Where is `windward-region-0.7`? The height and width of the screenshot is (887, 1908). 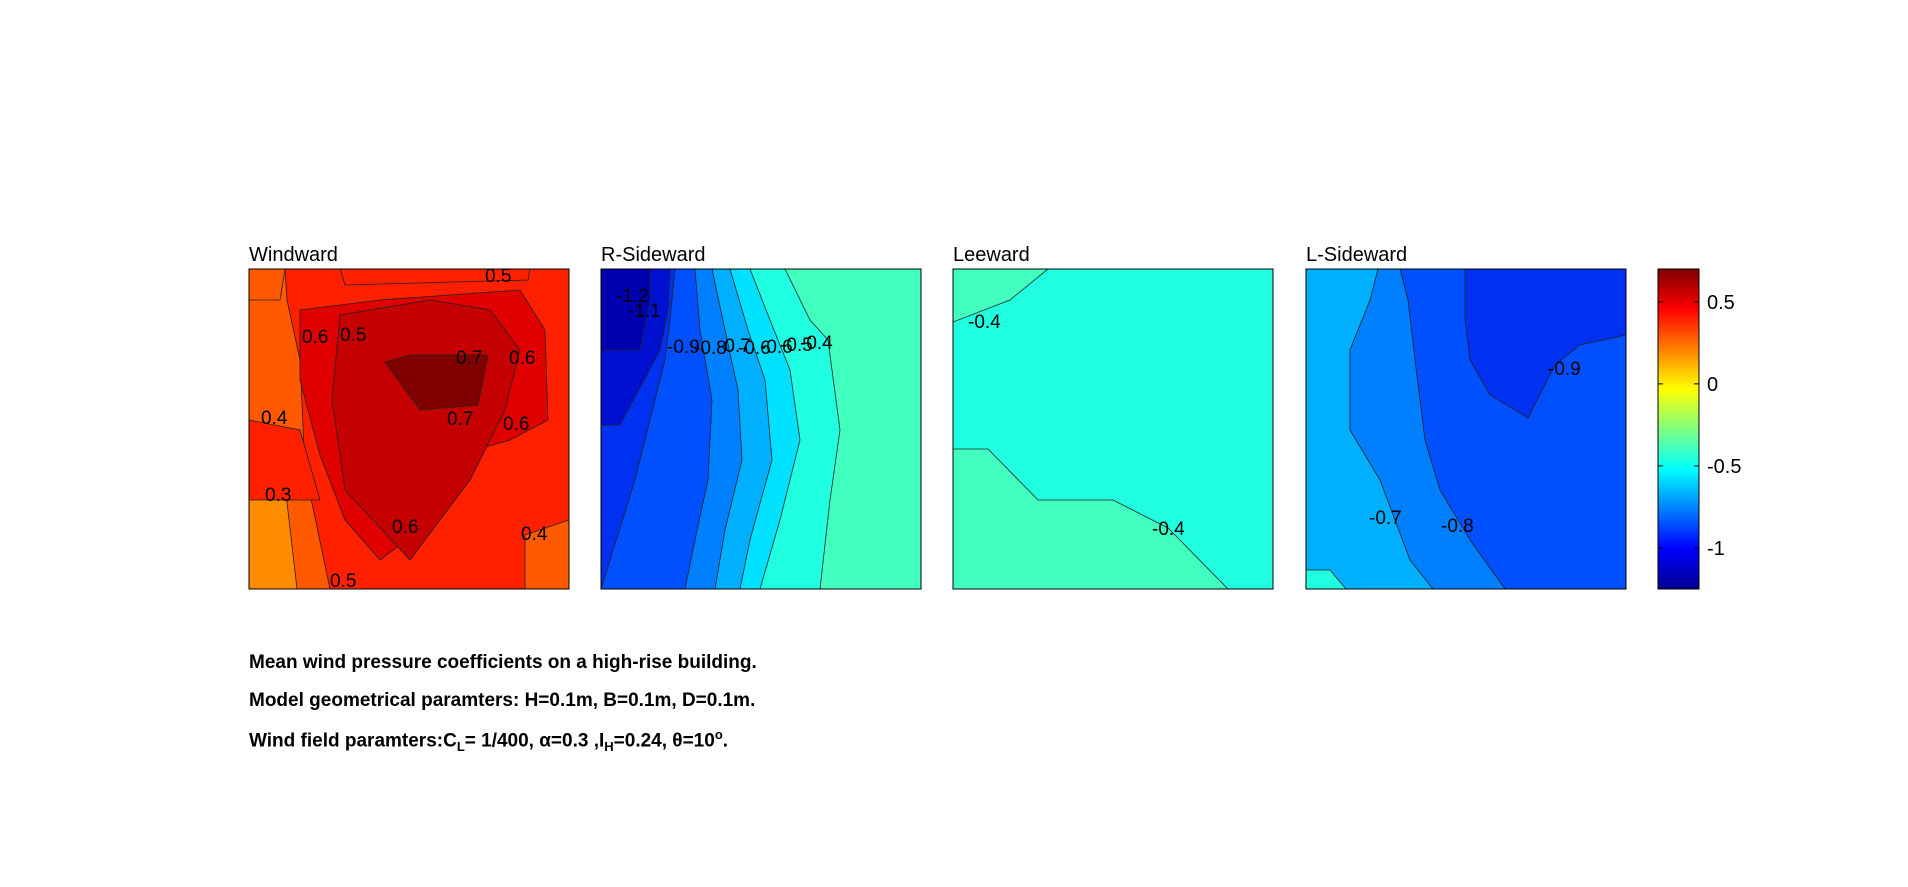
windward-region-0.7 is located at coordinates (436, 382).